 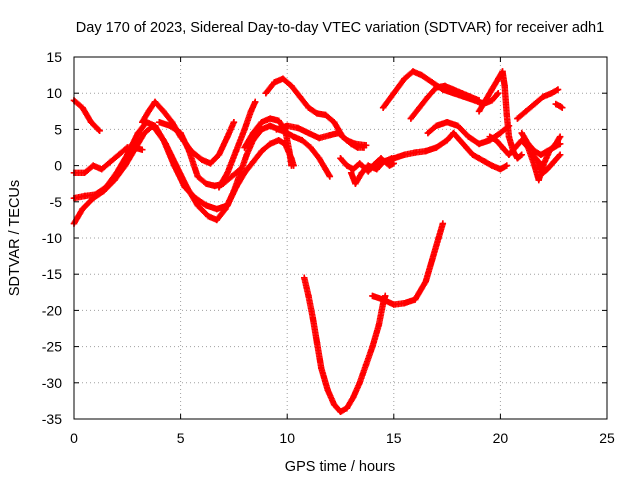 I want to click on y-tick-label: -20, so click(x=52, y=310).